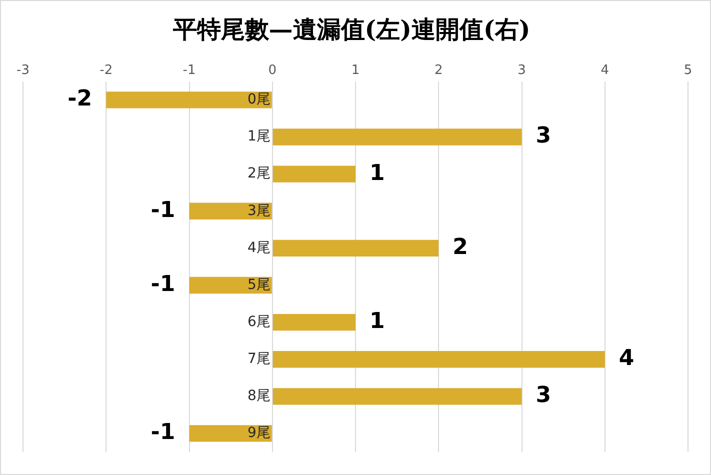 This screenshot has height=475, width=711. What do you see at coordinates (258, 284) in the screenshot?
I see `y-tick-label: 5尾` at bounding box center [258, 284].